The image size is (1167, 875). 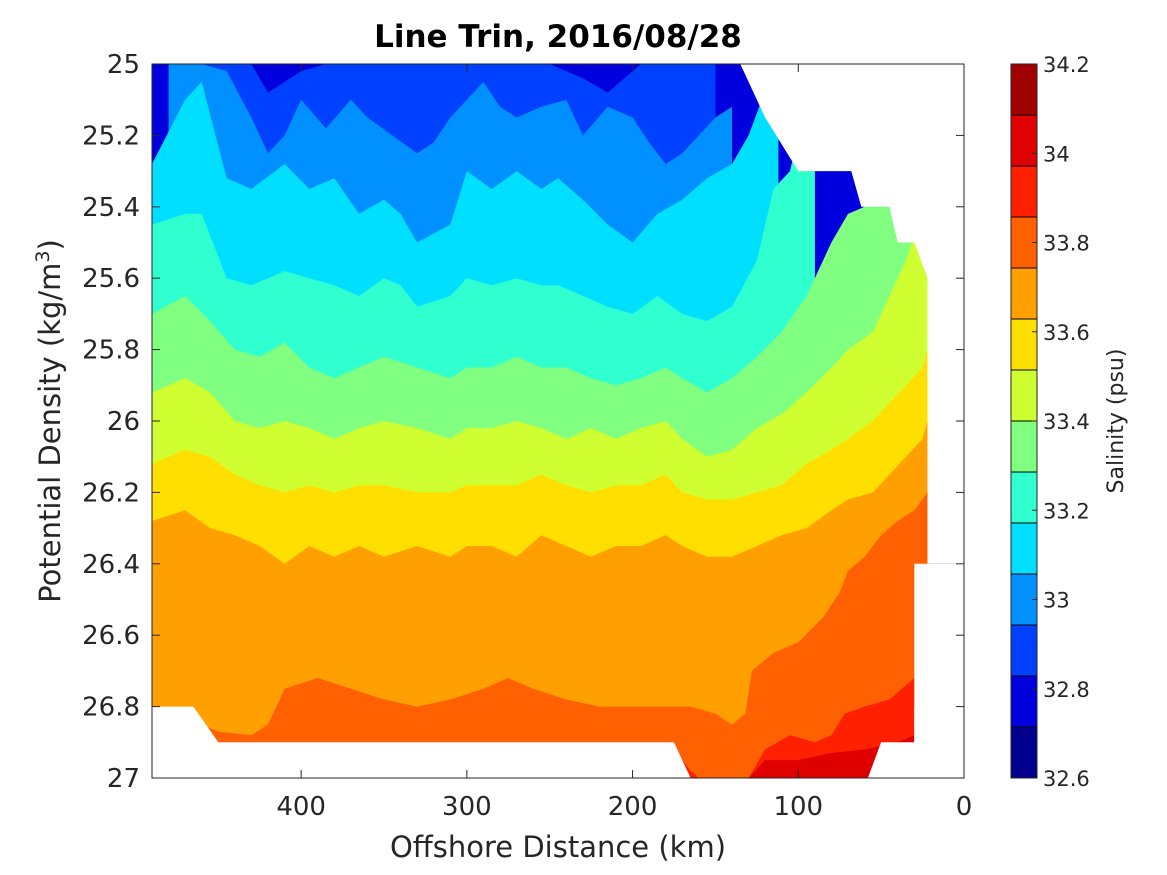 I want to click on y-tick-label-4: 25.8, so click(x=111, y=351).